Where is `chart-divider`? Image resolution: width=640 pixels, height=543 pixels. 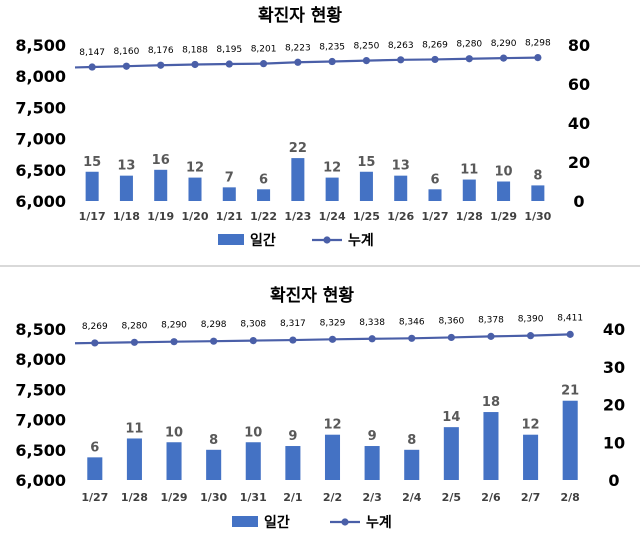 chart-divider is located at coordinates (320, 266).